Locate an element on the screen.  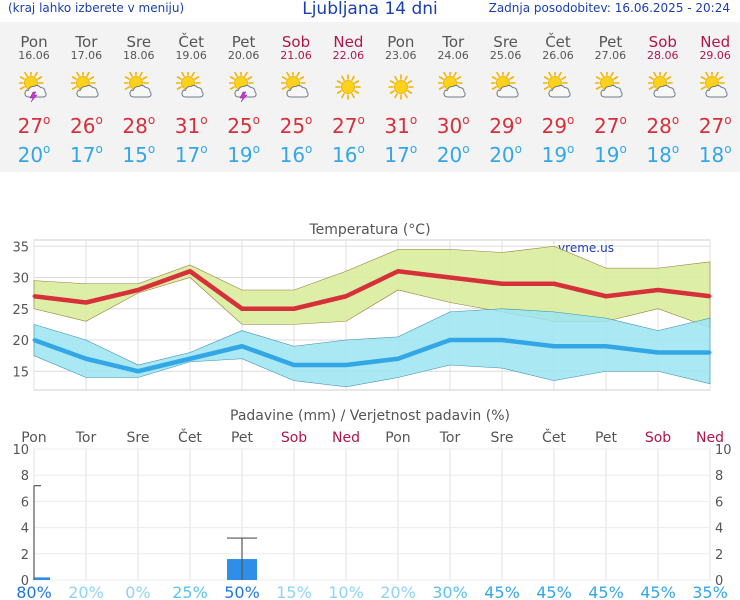
temp-y-tick: 25 is located at coordinates (20, 310).